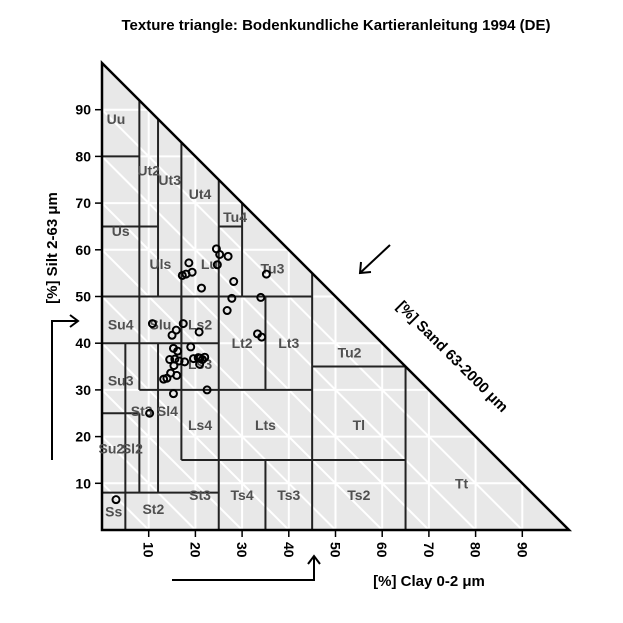  Describe the element at coordinates (160, 325) in the screenshot. I see `class-label: Slu` at that location.